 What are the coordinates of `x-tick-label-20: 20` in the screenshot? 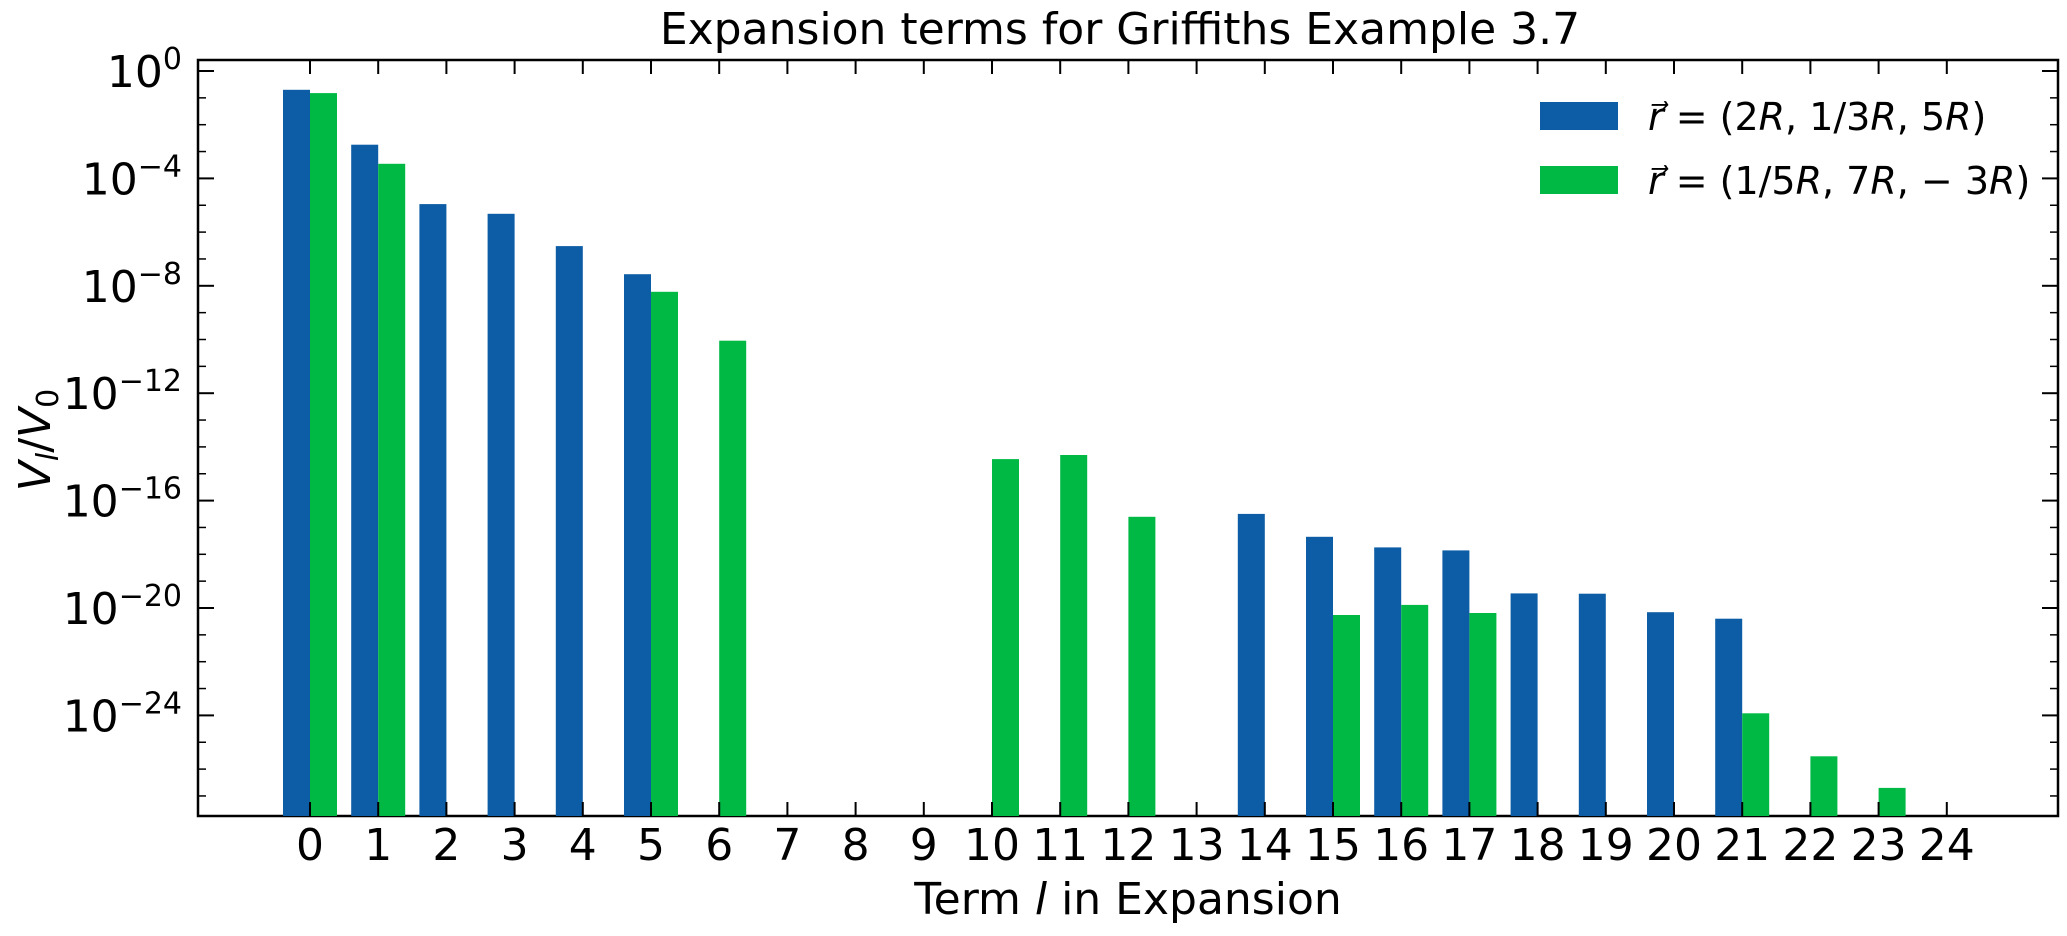 It's located at (1674, 845).